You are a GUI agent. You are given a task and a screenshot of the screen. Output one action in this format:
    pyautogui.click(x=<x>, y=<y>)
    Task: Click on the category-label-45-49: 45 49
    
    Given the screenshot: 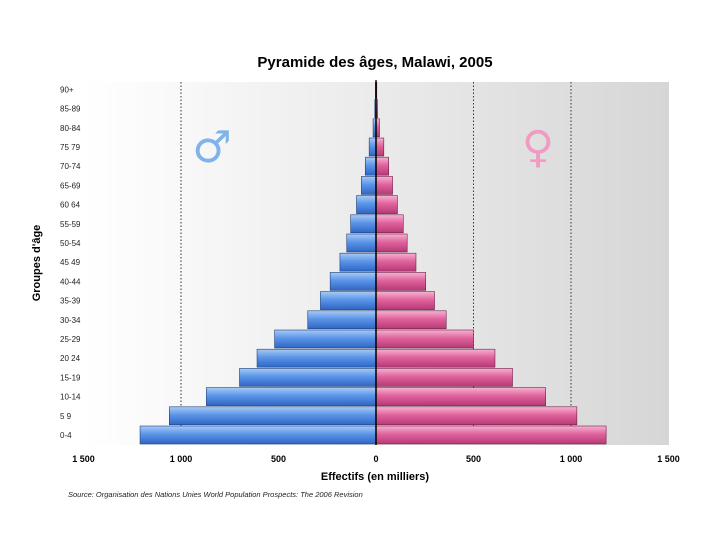 What is the action you would take?
    pyautogui.click(x=70, y=262)
    